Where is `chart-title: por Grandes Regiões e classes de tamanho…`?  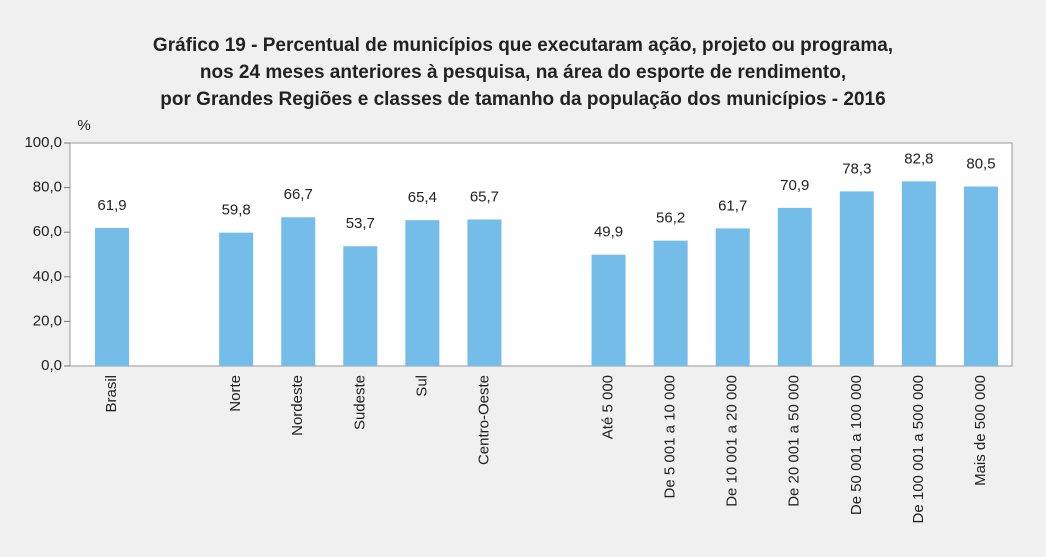 chart-title: por Grandes Regiões e classes de tamanho… is located at coordinates (522, 99).